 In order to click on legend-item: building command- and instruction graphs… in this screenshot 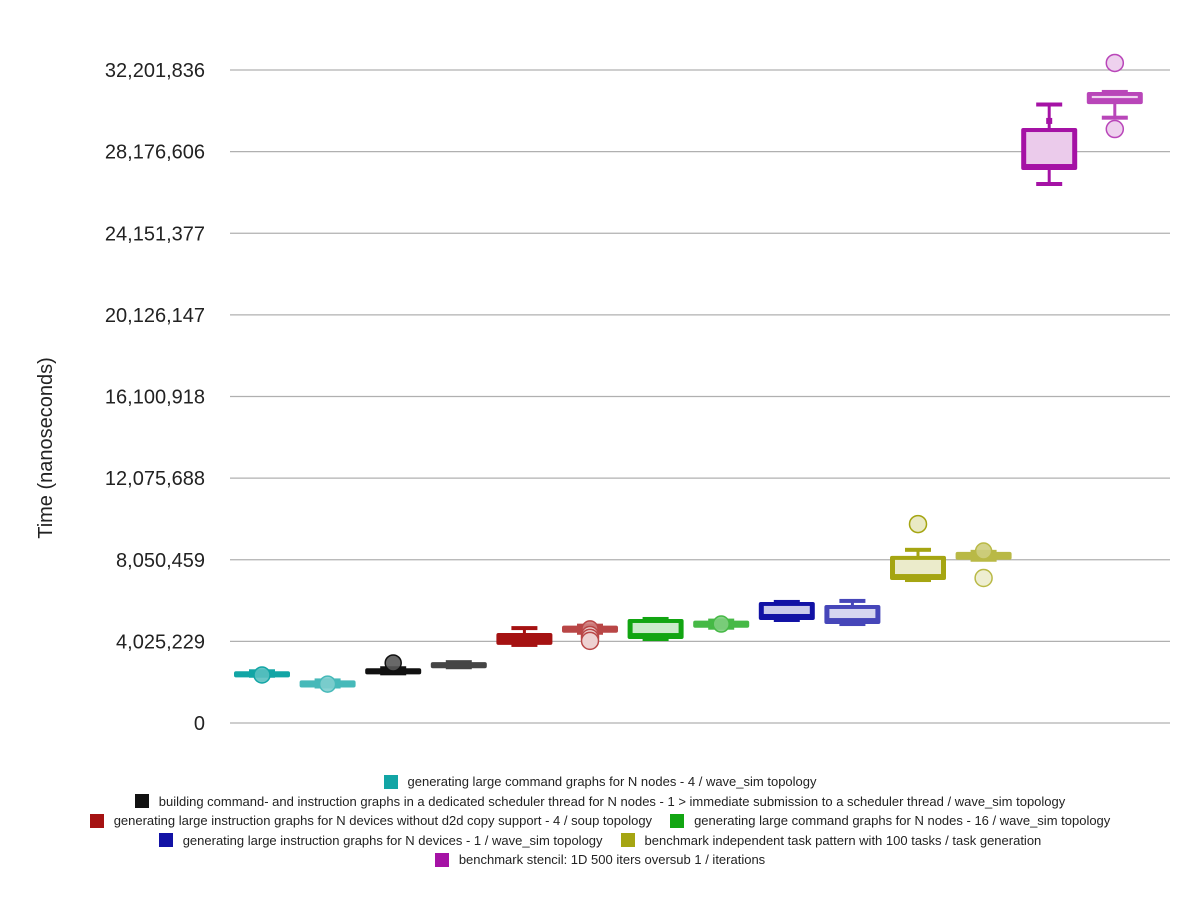, I will do `click(600, 801)`.